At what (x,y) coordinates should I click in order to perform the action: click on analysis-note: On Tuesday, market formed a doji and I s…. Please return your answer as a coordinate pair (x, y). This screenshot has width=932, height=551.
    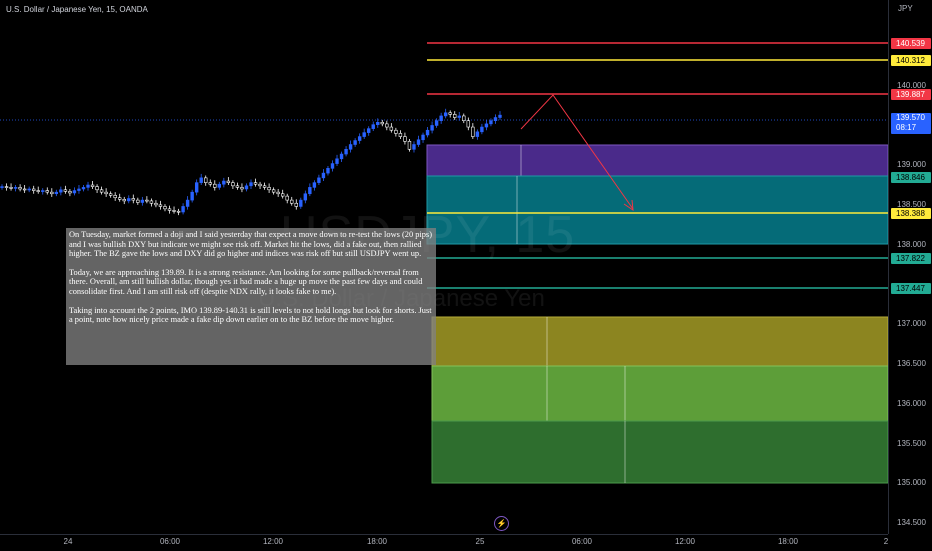
    Looking at the image, I should click on (251, 296).